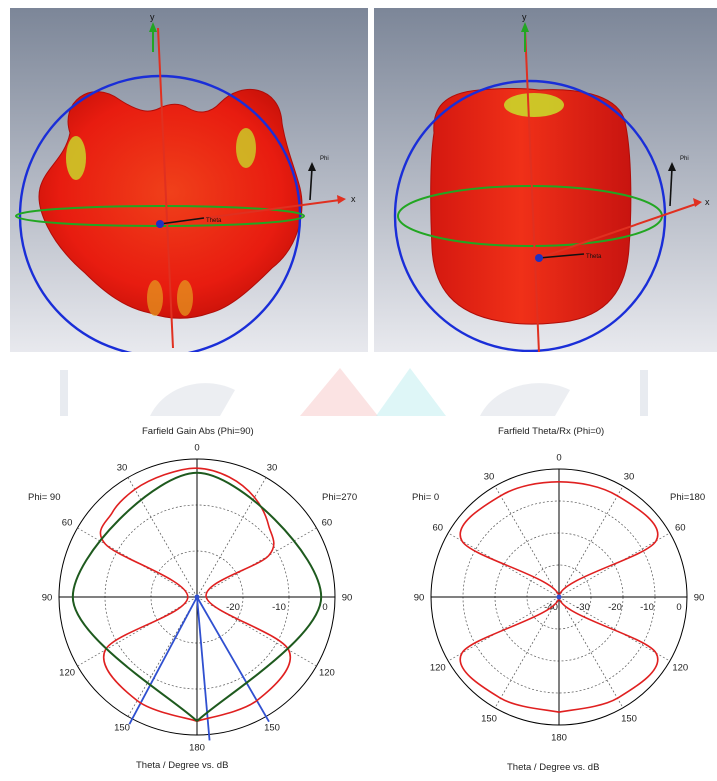 Image resolution: width=717 pixels, height=781 pixels. What do you see at coordinates (311, 184) in the screenshot?
I see `phi-vector-line` at bounding box center [311, 184].